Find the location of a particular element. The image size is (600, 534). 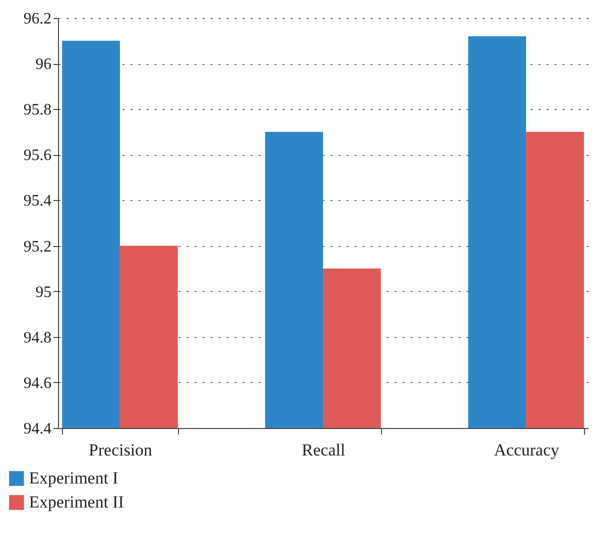

x-tick-label: Precision is located at coordinates (120, 450).